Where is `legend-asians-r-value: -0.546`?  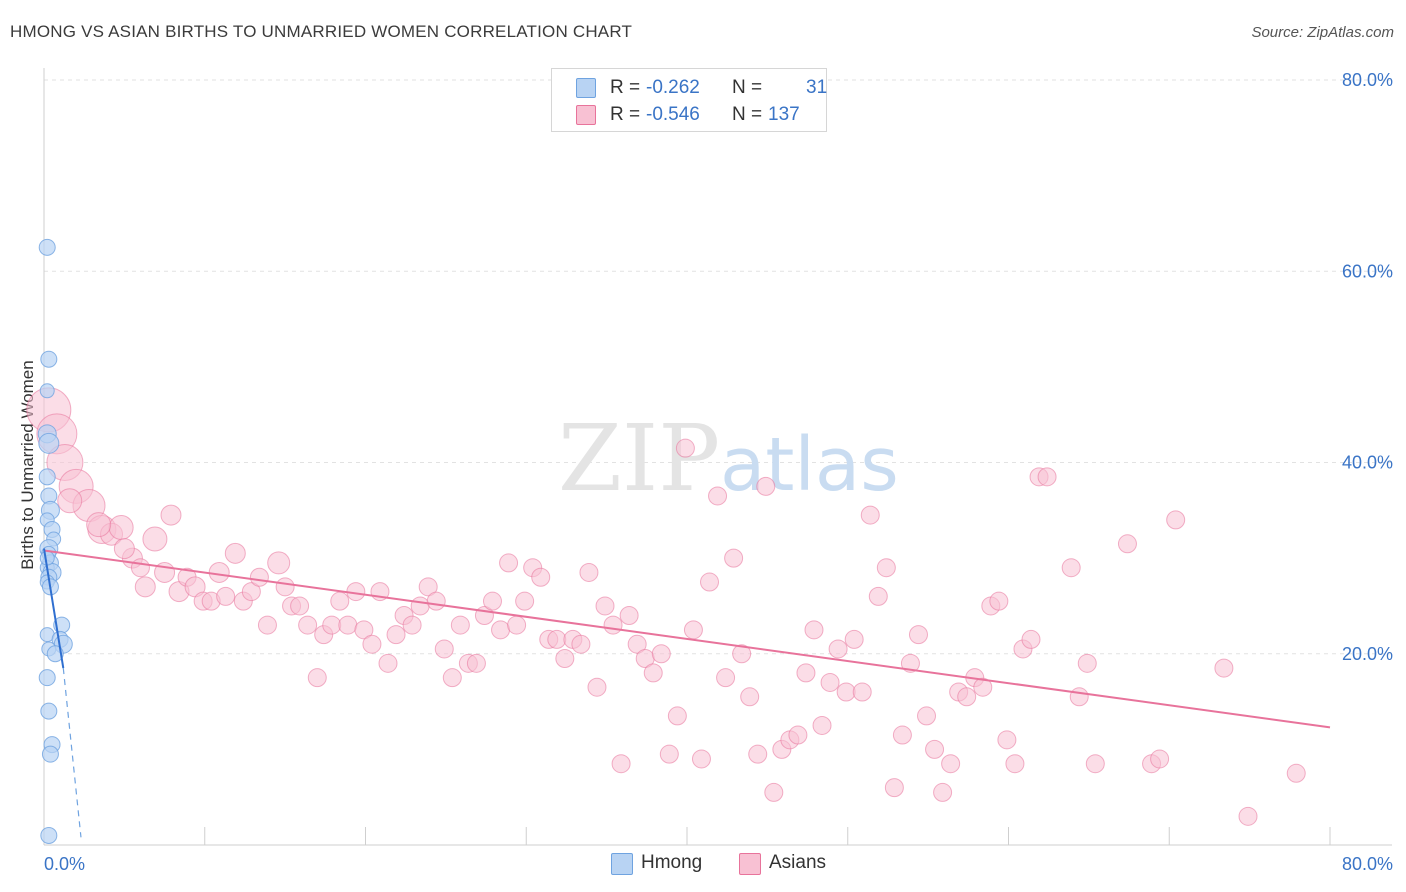
legend-asians-r-value: -0.546 is located at coordinates (673, 114).